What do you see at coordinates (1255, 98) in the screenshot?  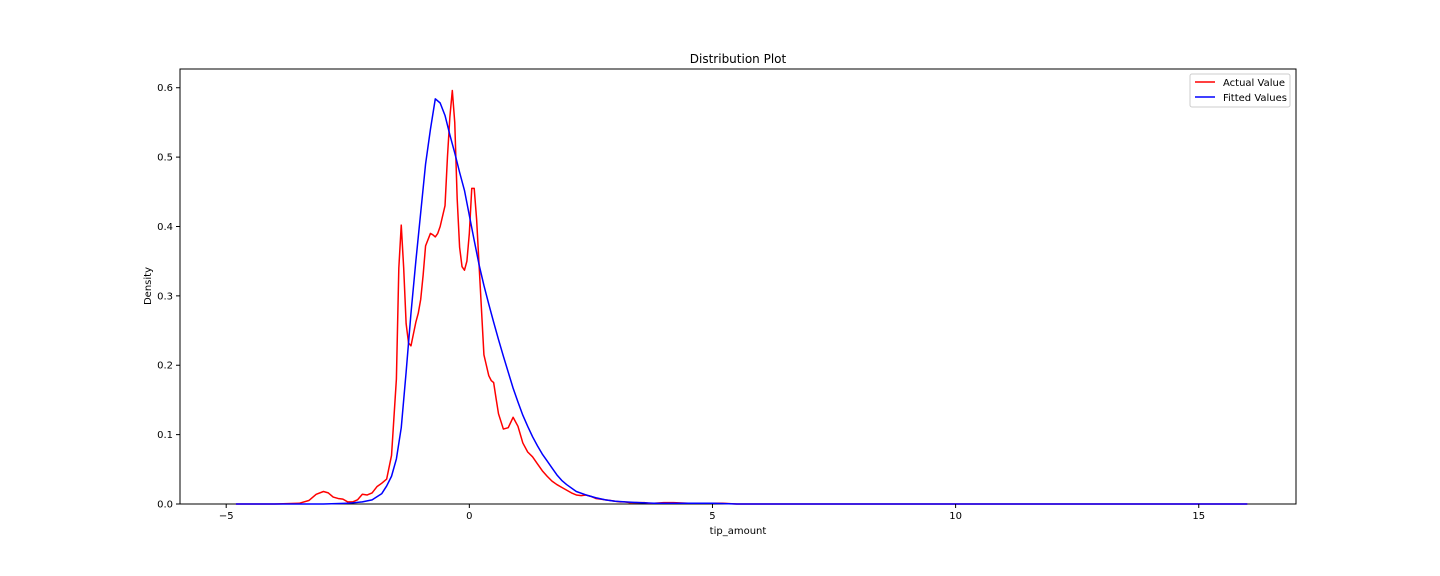 I see `legend-label-fitted-values: Fitted Values` at bounding box center [1255, 98].